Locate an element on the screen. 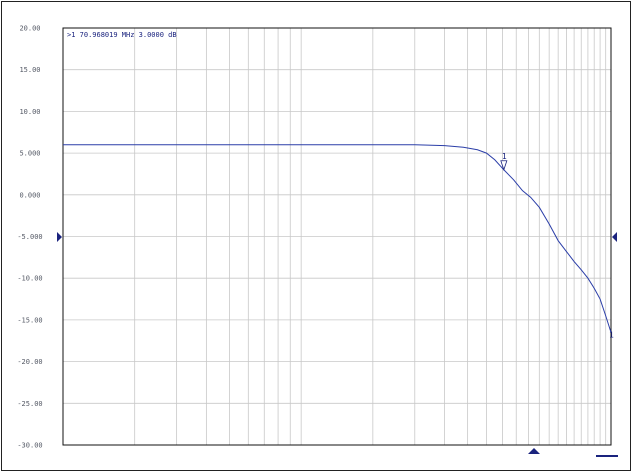  marker-layer: 1 is located at coordinates (504, 162).